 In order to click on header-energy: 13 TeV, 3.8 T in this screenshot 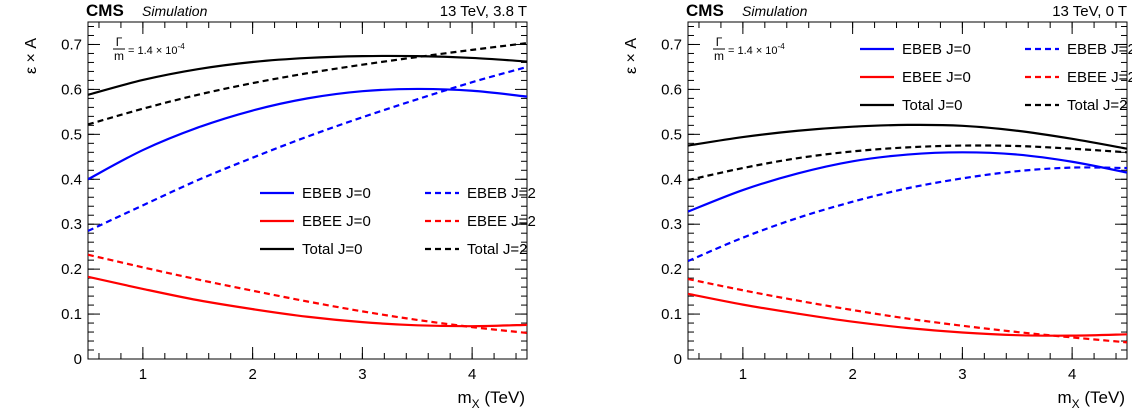, I will do `click(483, 11)`.